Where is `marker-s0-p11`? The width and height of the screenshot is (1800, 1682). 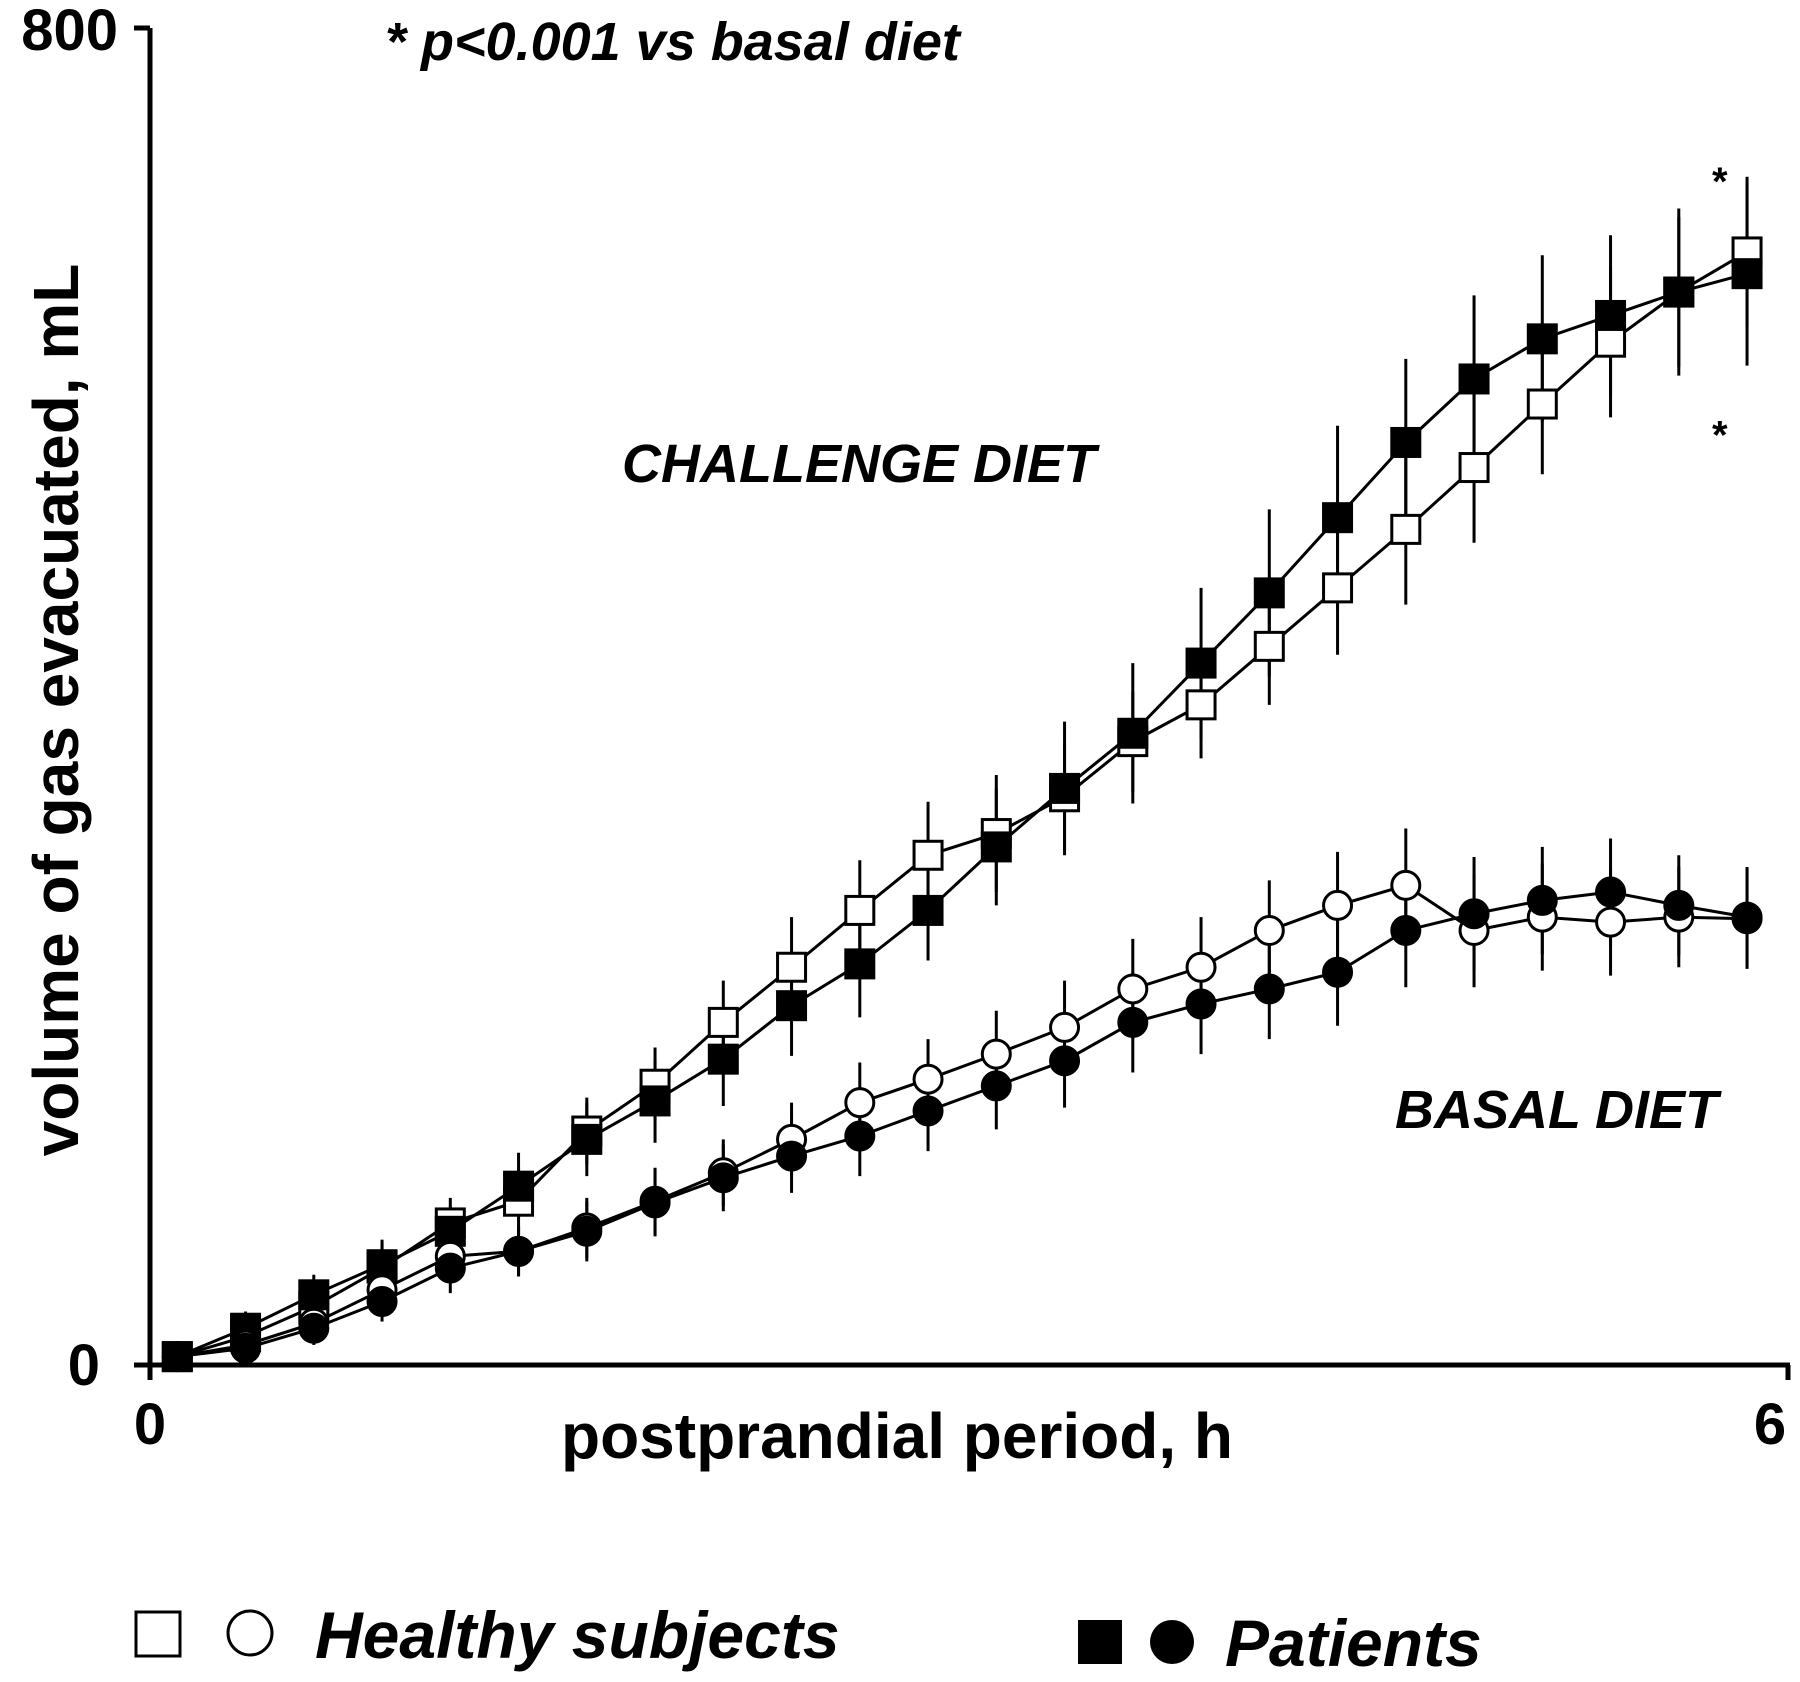
marker-s0-p11 is located at coordinates (928, 855).